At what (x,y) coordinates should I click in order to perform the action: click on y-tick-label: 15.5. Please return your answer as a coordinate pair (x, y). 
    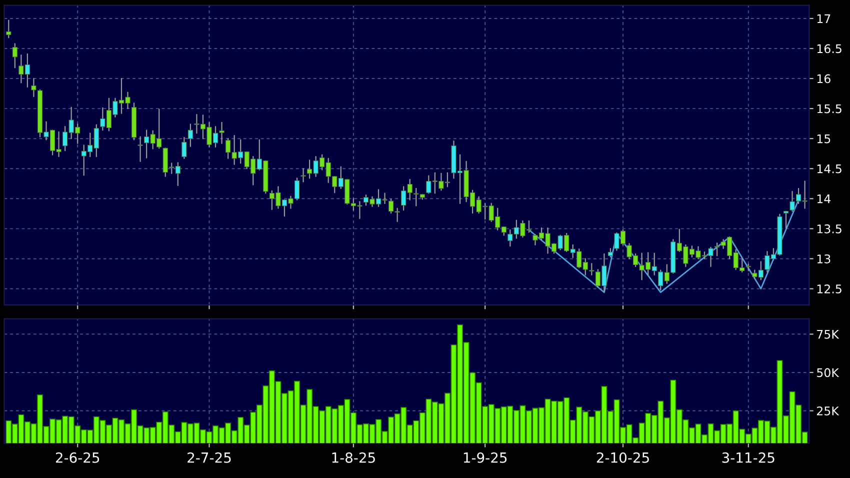
    Looking at the image, I should click on (829, 109).